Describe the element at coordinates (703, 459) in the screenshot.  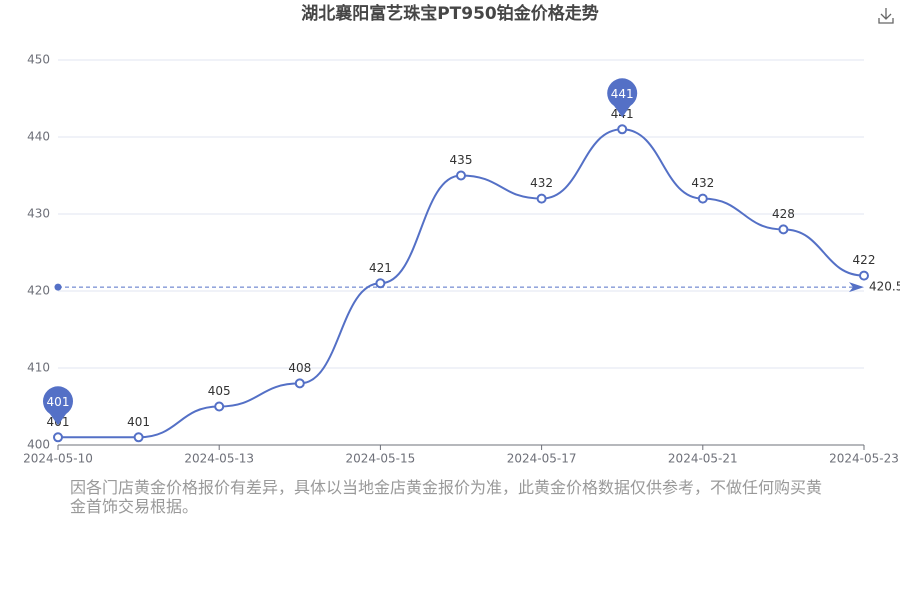
I see `x-tick-label: 2024-05-21` at that location.